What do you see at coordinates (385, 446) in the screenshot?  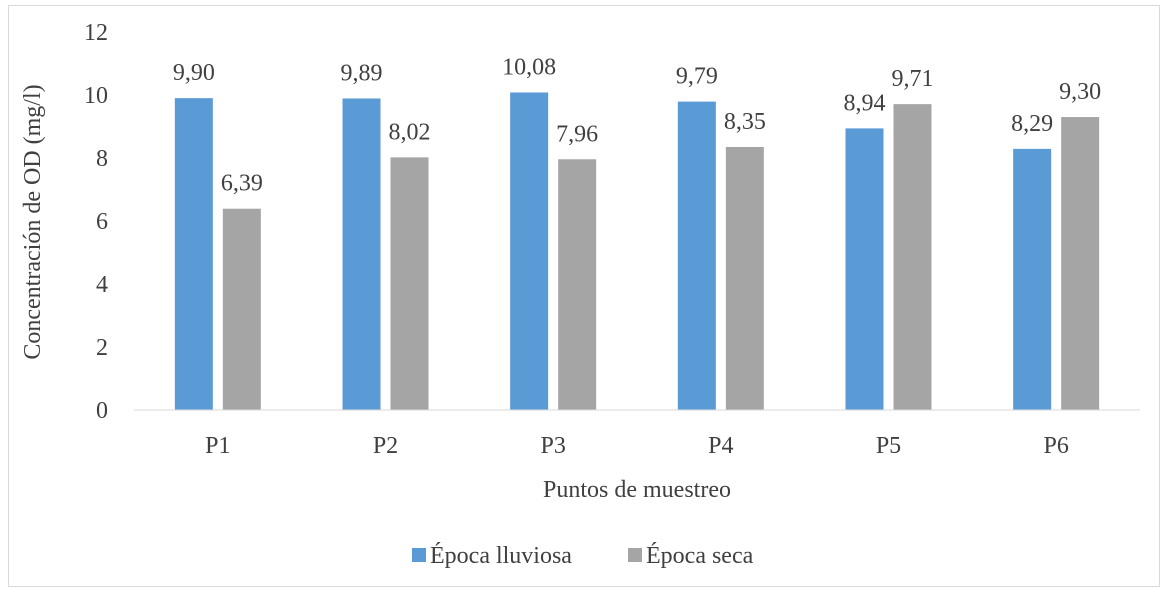 I see `x-tick-label: P2` at bounding box center [385, 446].